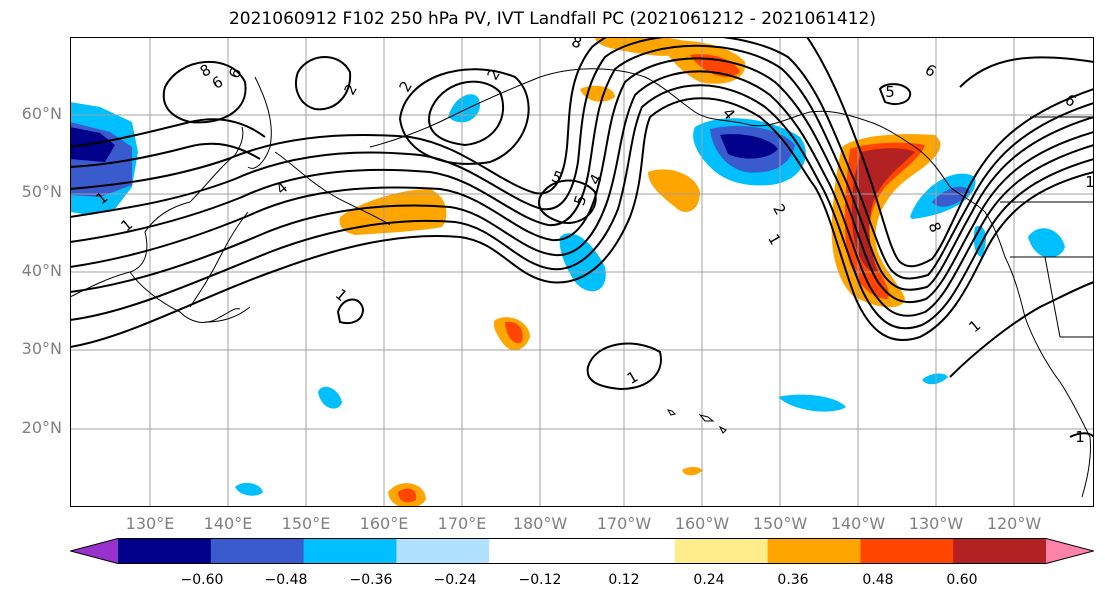  I want to click on longitude-label: 180°W, so click(540, 523).